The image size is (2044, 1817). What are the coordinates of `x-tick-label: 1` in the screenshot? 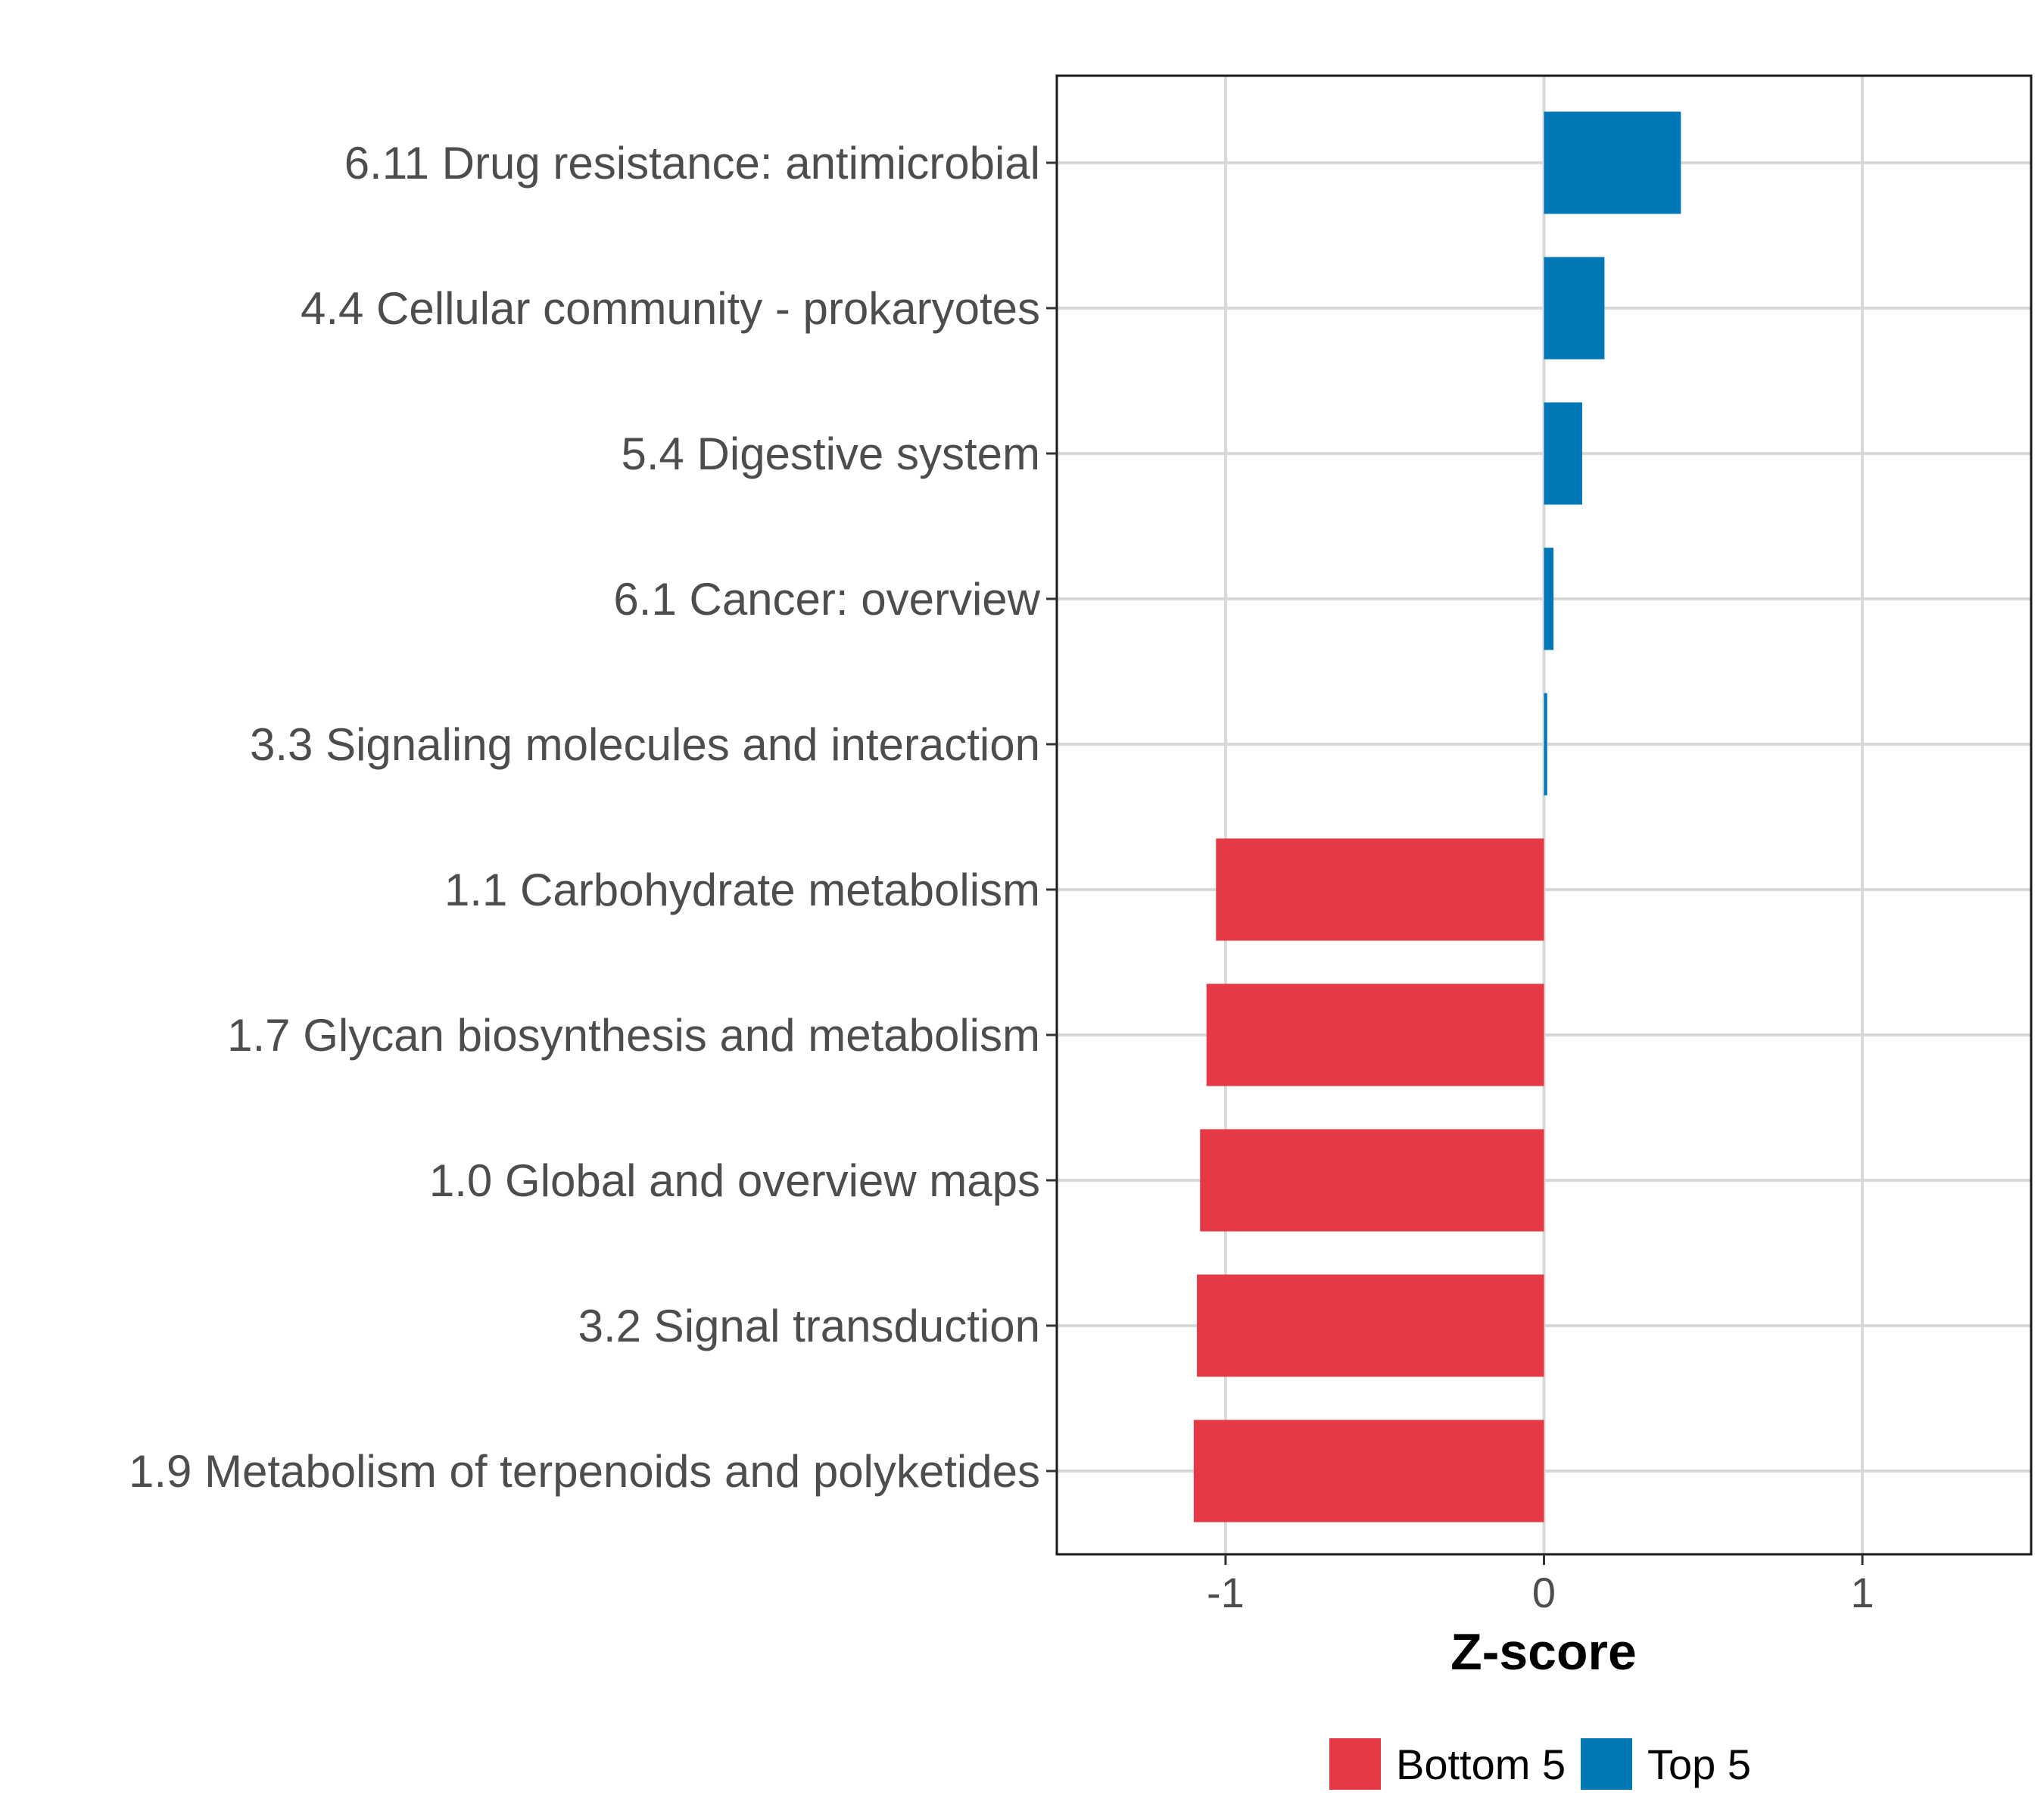 It's located at (1862, 1592).